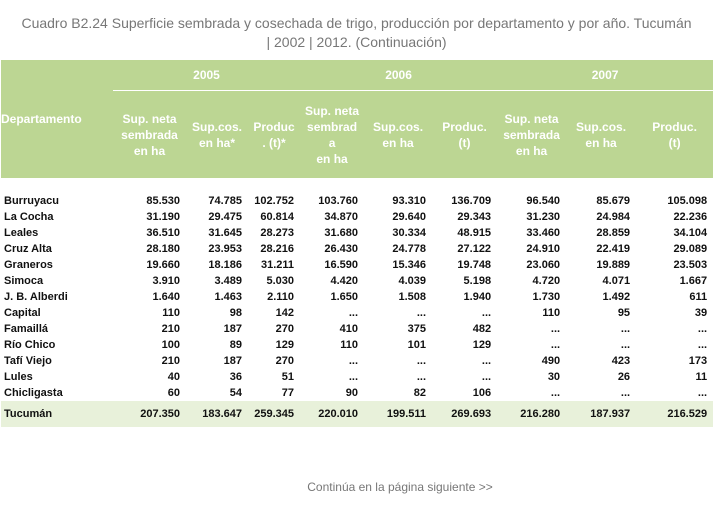 The height and width of the screenshot is (527, 713). I want to click on table-cell: 5.198, so click(477, 281).